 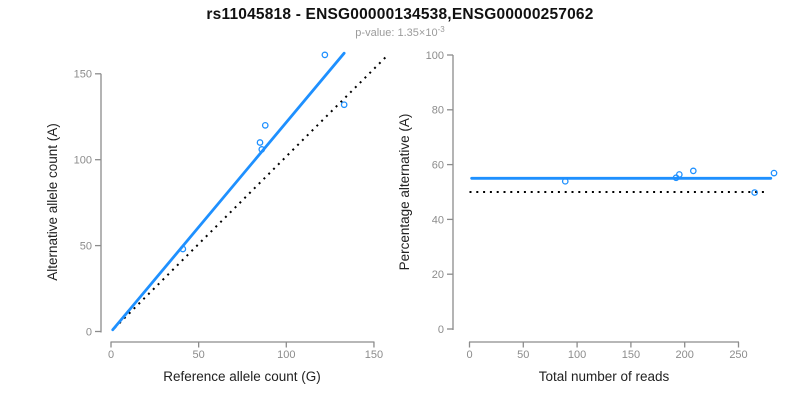 What do you see at coordinates (738, 355) in the screenshot?
I see `x-tick-label: 250` at bounding box center [738, 355].